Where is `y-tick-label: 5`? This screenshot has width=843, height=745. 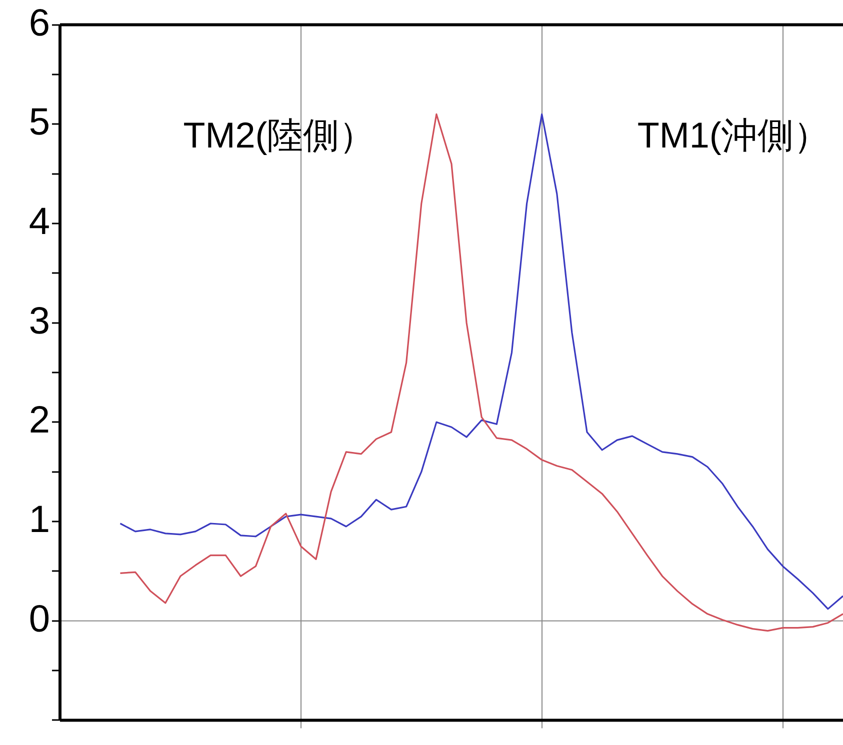
y-tick-label: 5 is located at coordinates (39, 123).